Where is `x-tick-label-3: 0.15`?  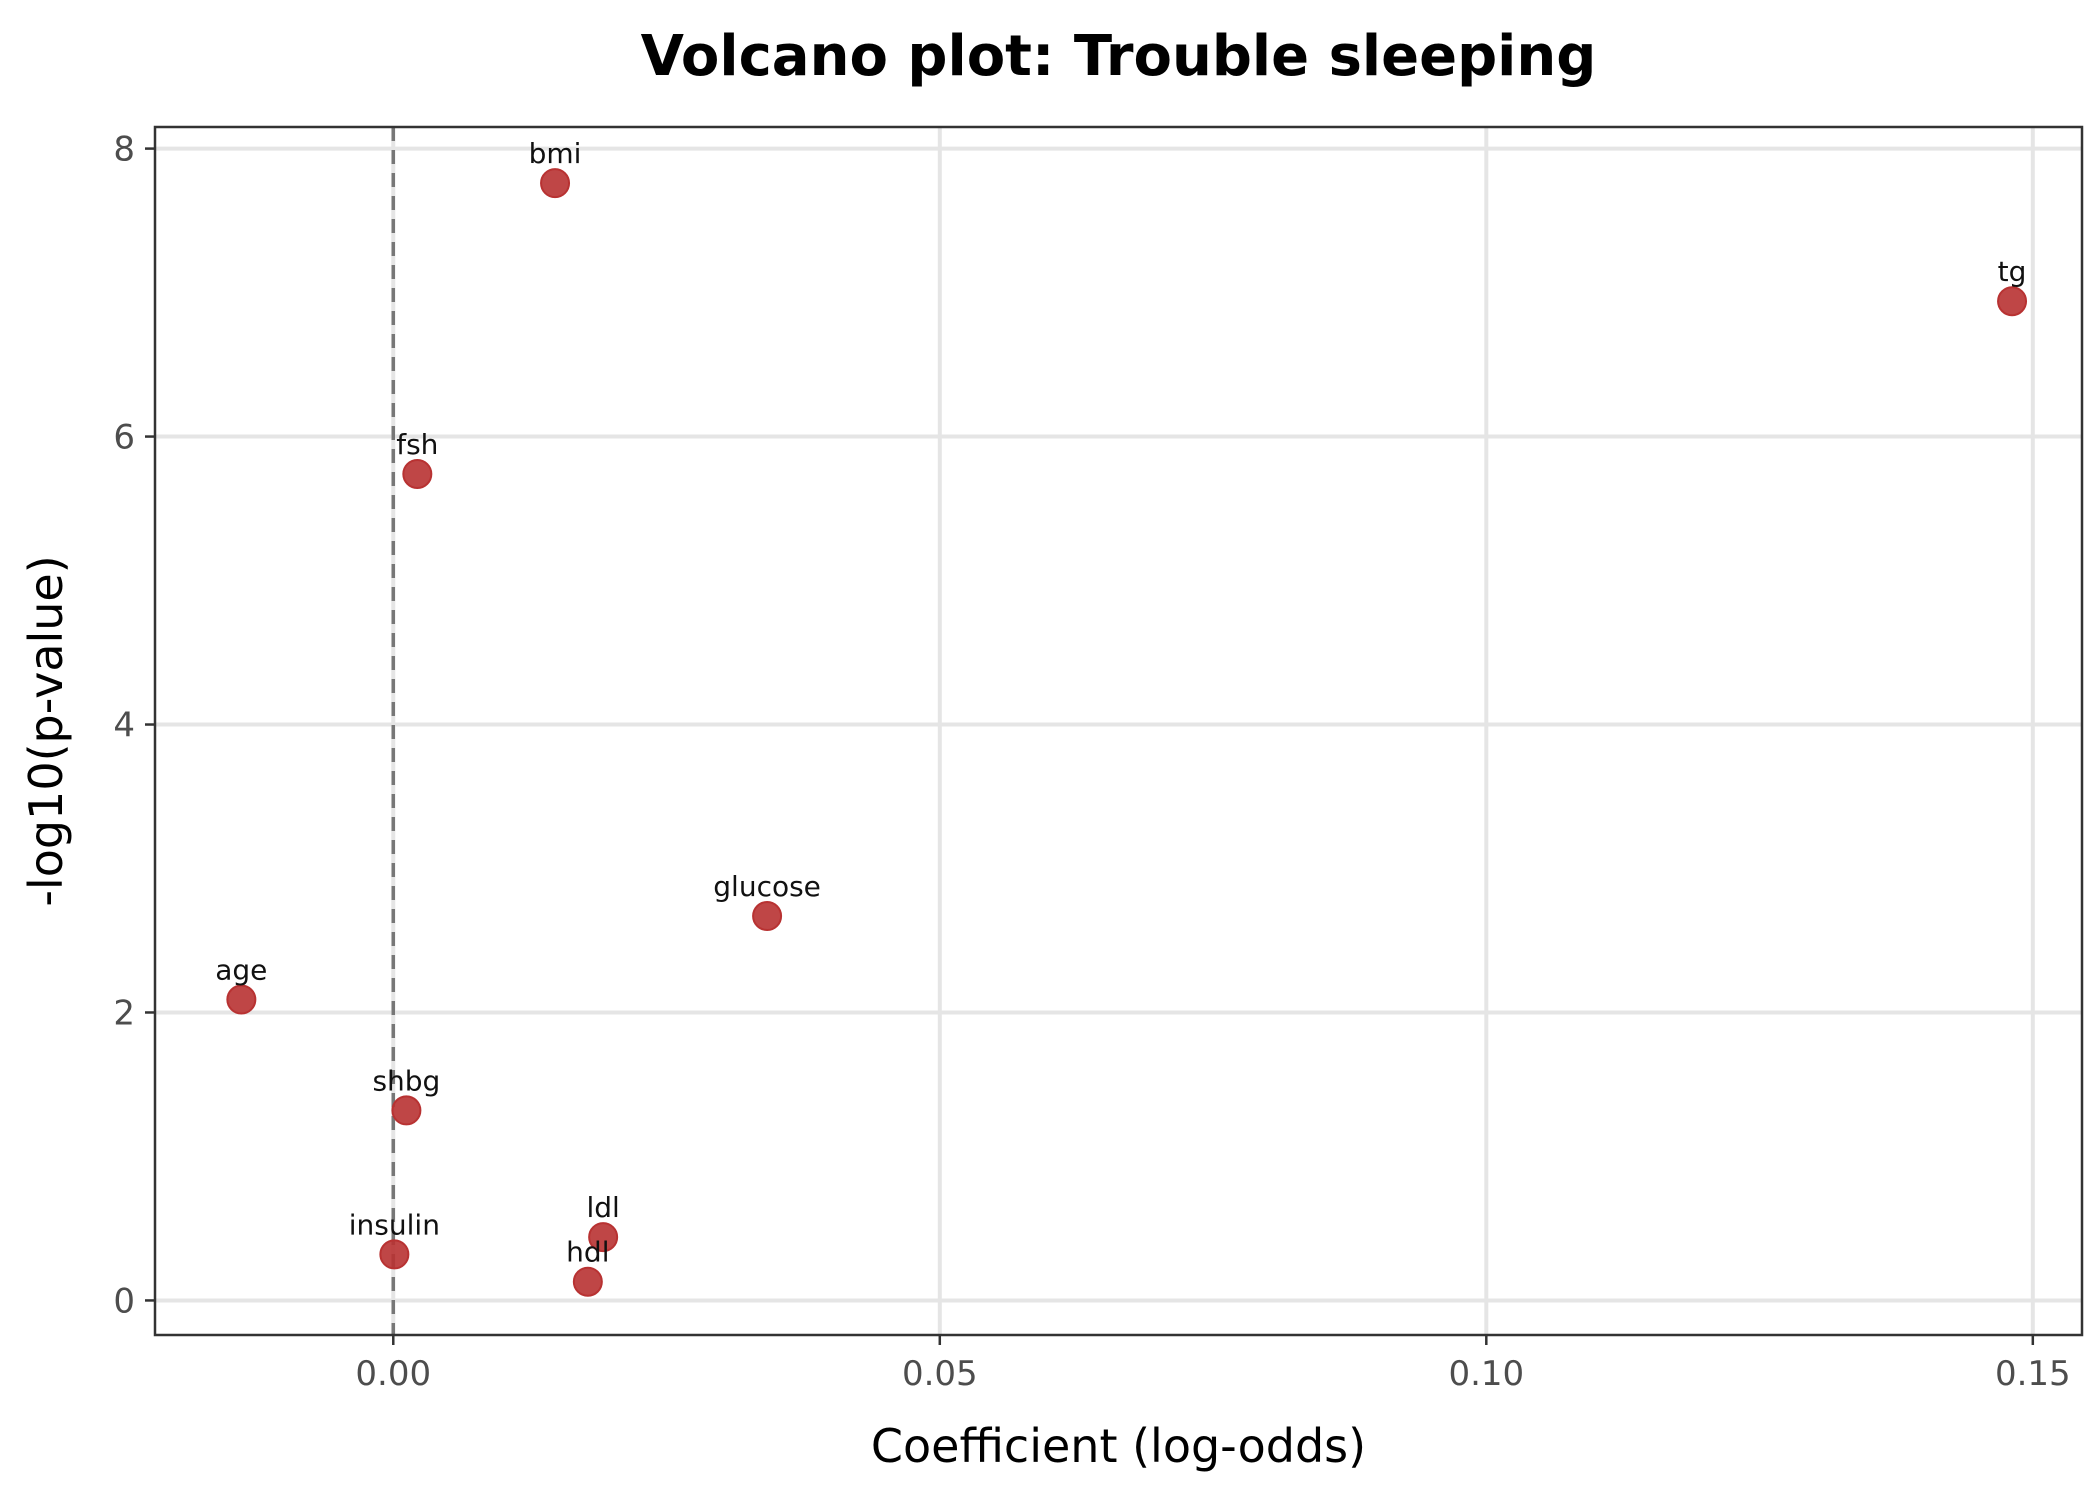
x-tick-label-3: 0.15 is located at coordinates (2033, 1374).